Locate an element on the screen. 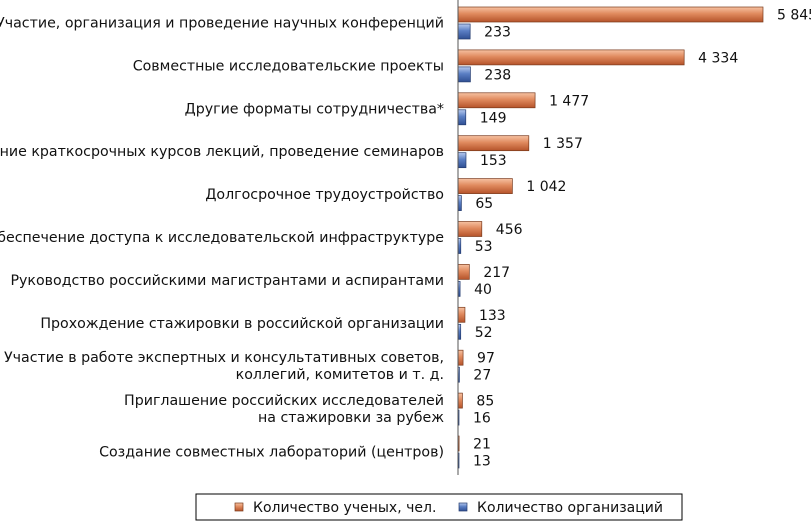 This screenshot has width=811, height=523. value-label-scientists: 85 is located at coordinates (485, 402).